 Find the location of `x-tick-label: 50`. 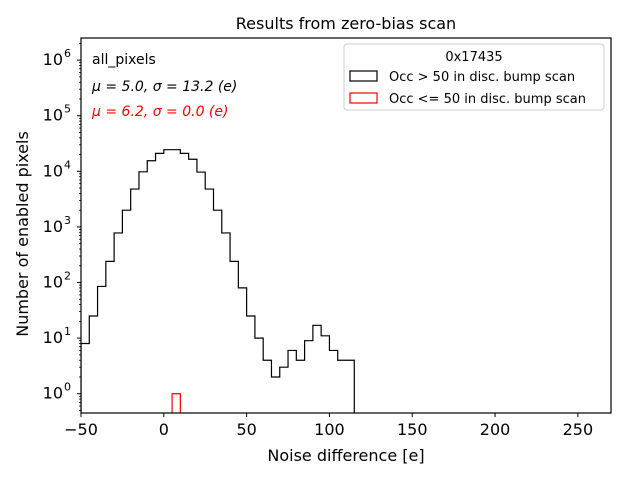

x-tick-label: 50 is located at coordinates (246, 429).